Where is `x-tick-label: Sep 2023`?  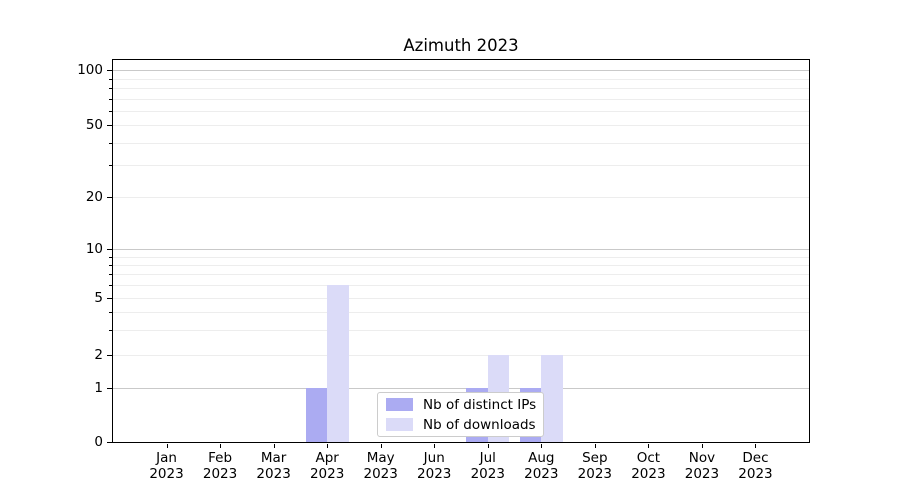 x-tick-label: Sep 2023 is located at coordinates (595, 466).